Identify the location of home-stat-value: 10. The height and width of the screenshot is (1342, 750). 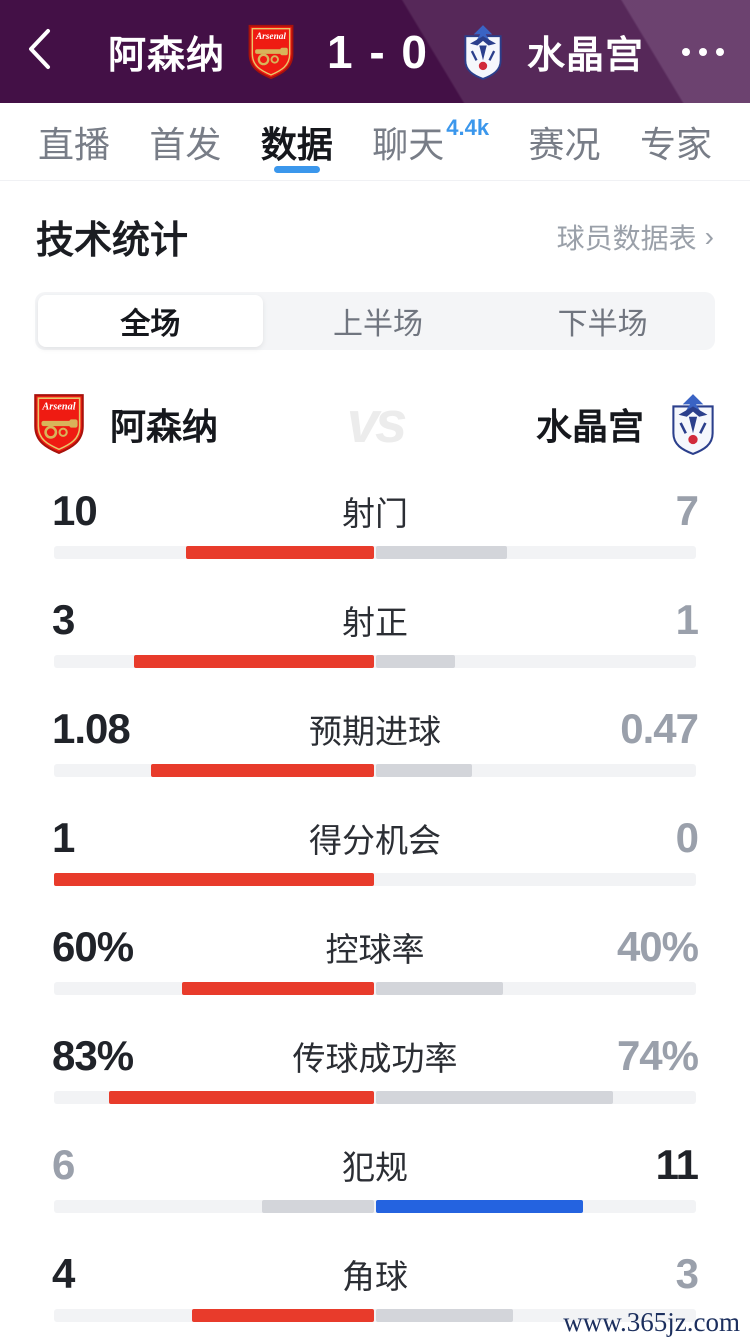
(75, 510).